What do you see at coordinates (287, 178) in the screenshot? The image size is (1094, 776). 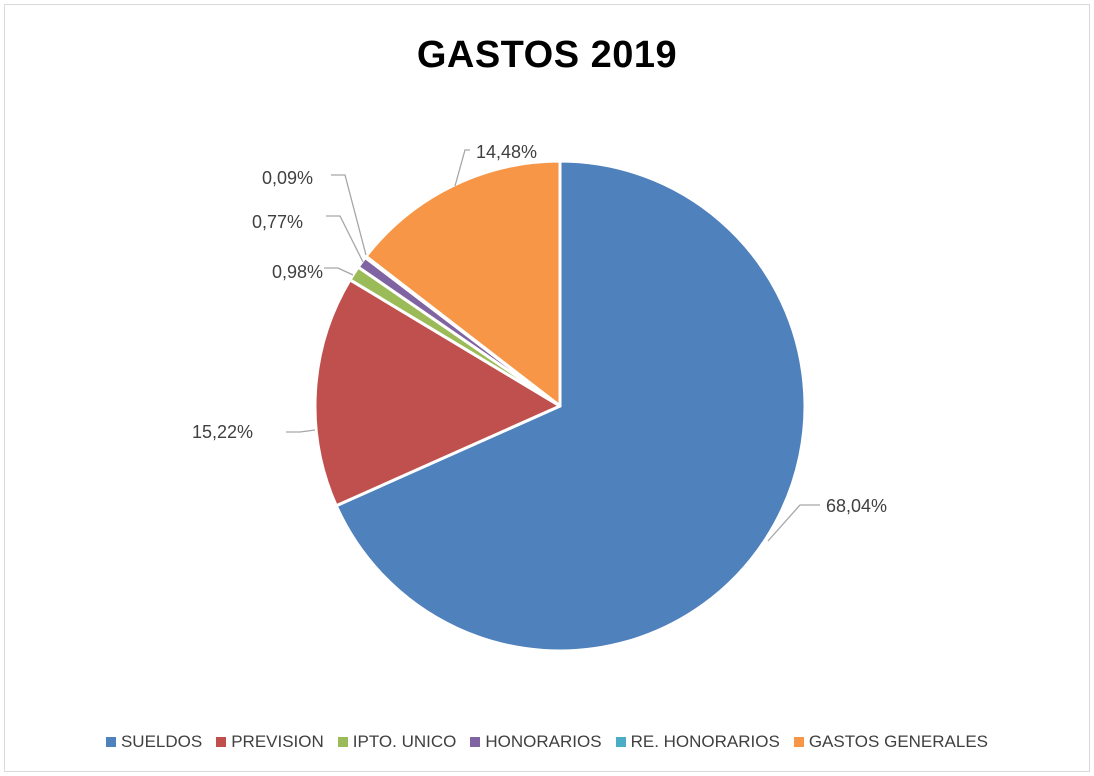 I see `data-label: 0,09%` at bounding box center [287, 178].